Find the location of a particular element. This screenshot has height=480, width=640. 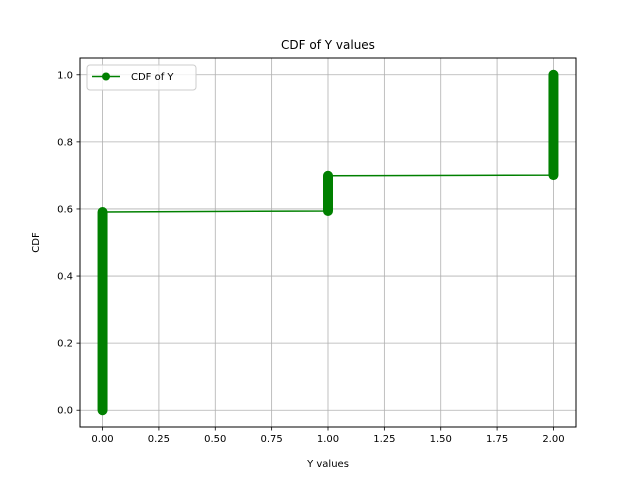

x-axis-ticks: 0.00 0.25 0.50 0.75 1.00 1.25 1.50 1.75 2.00 is located at coordinates (328, 436).